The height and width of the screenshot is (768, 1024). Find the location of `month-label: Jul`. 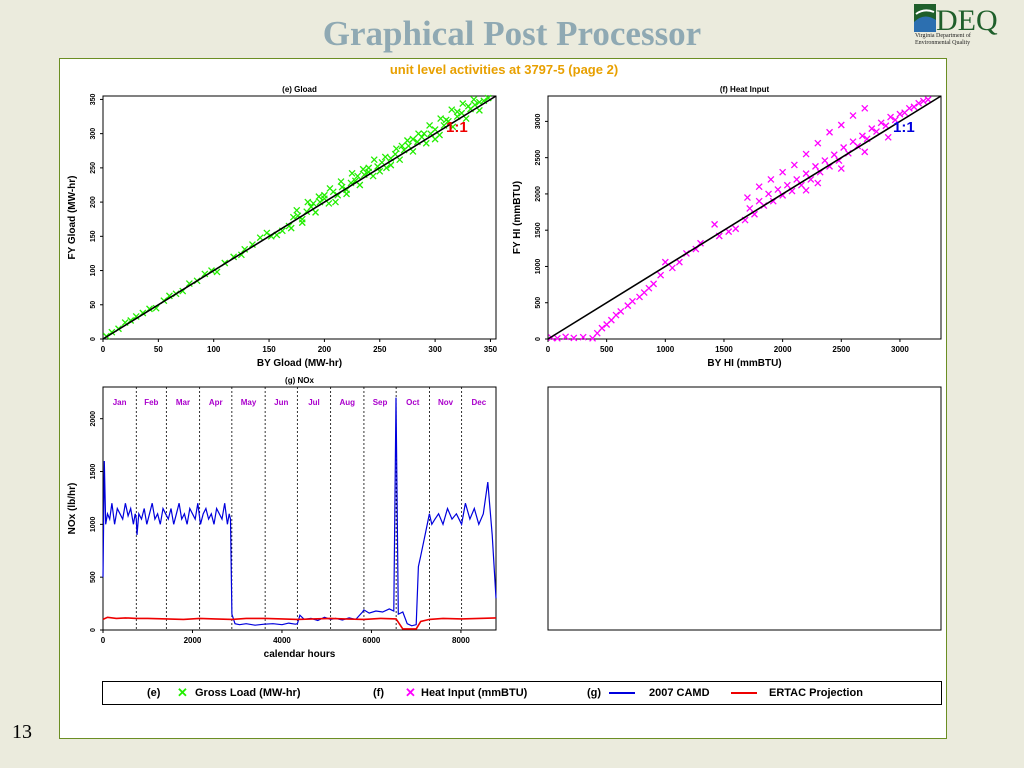

month-label: Jul is located at coordinates (314, 402).